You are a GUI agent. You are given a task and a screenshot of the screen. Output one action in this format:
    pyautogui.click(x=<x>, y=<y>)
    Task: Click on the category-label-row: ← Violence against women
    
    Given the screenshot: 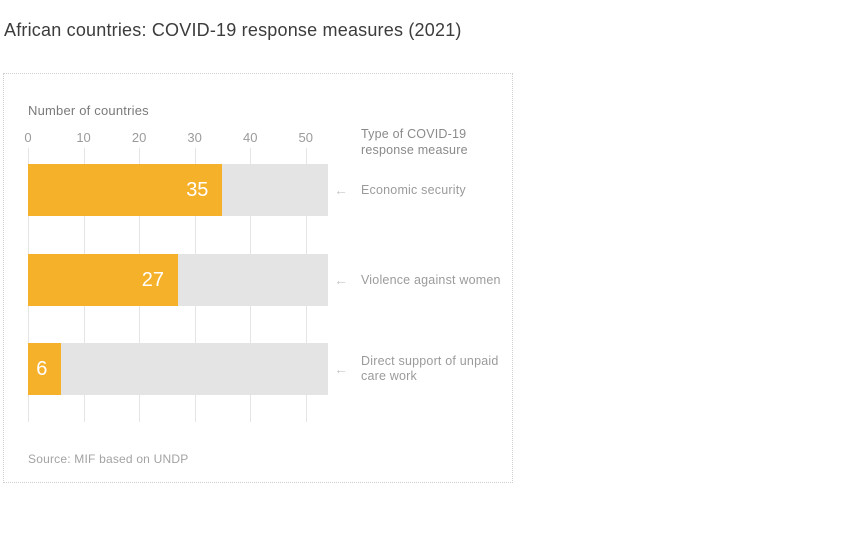 What is the action you would take?
    pyautogui.click(x=419, y=280)
    